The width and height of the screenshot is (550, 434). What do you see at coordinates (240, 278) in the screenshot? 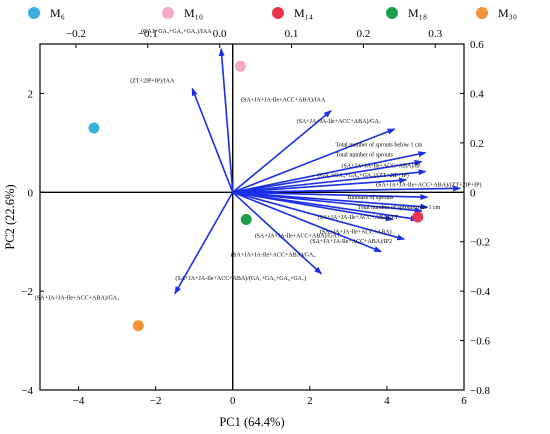
I see `loading-vector-label: (SA+JA+JA-Ile+ACC+ABA)/(GA₁+GA₃+GA₄+GA₇)` at bounding box center [240, 278].